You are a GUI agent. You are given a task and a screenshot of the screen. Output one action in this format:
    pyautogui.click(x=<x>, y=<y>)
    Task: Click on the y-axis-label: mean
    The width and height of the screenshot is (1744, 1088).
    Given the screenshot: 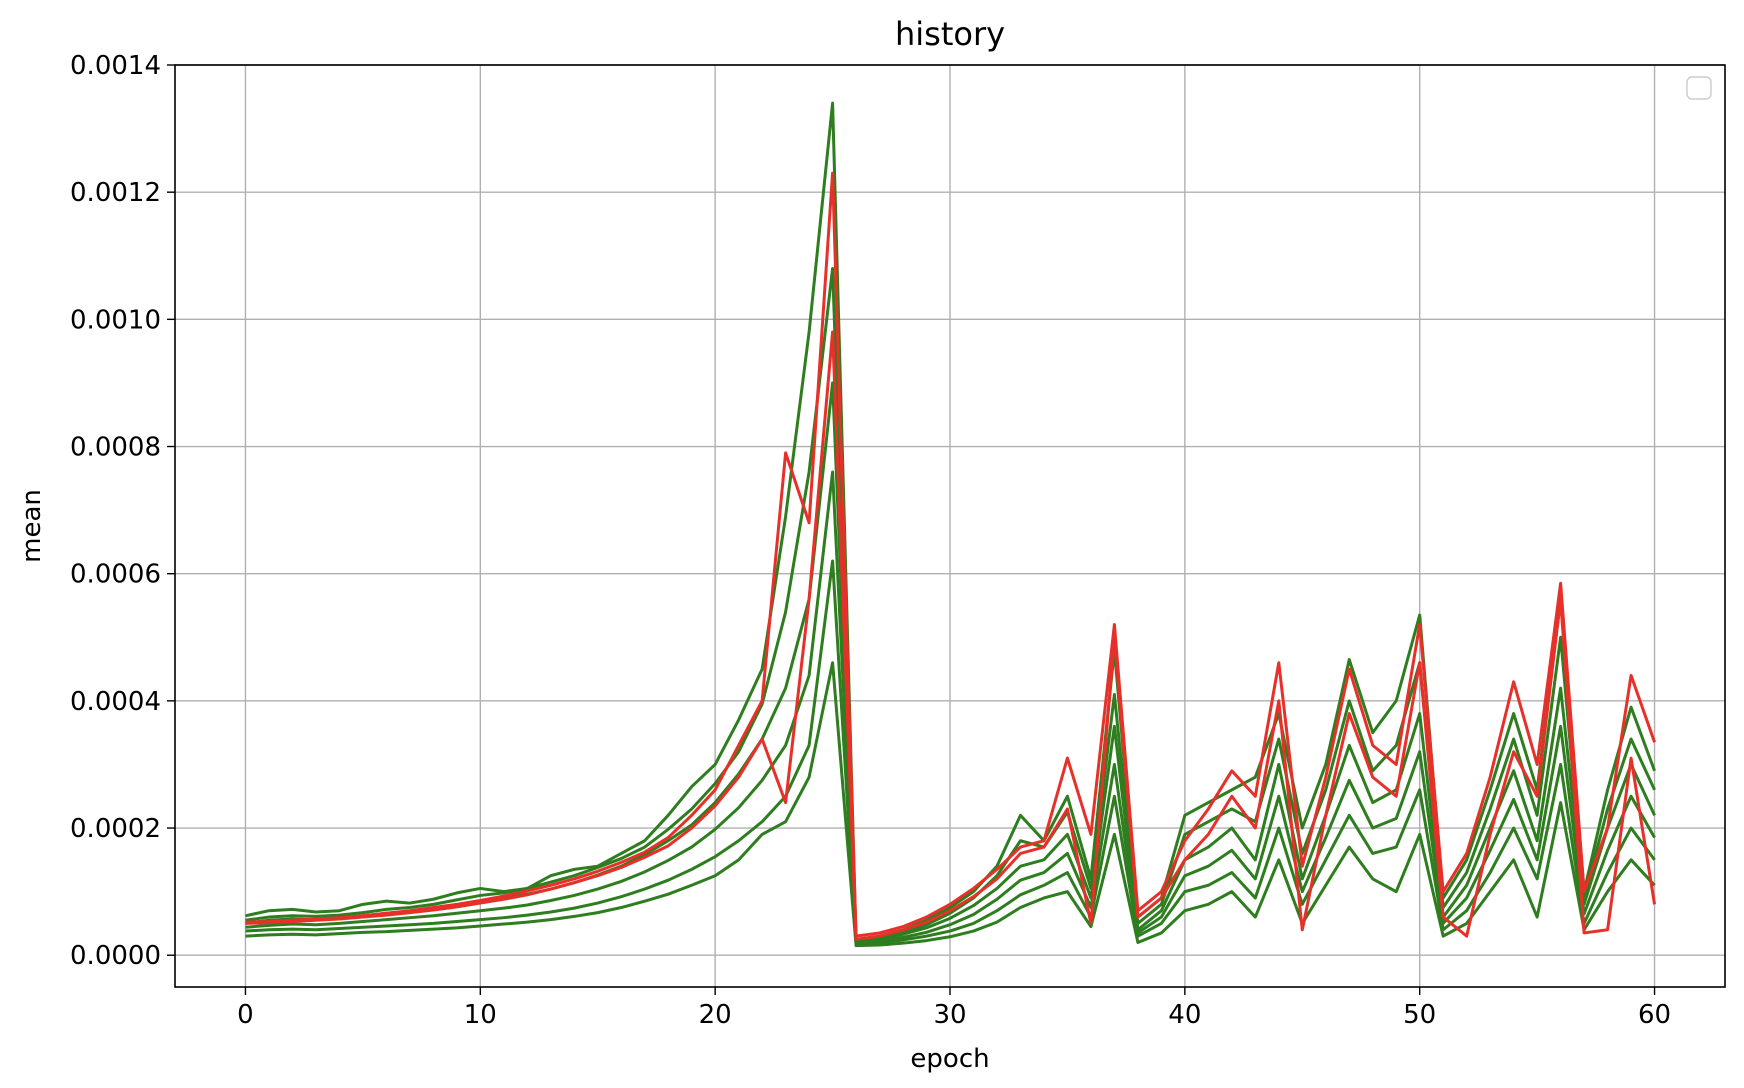 What is the action you would take?
    pyautogui.click(x=32, y=526)
    